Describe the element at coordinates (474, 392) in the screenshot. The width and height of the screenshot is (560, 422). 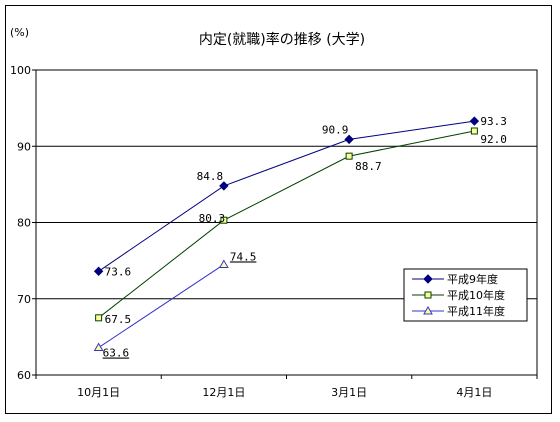
I see `x-tick-label: 4月1日` at that location.